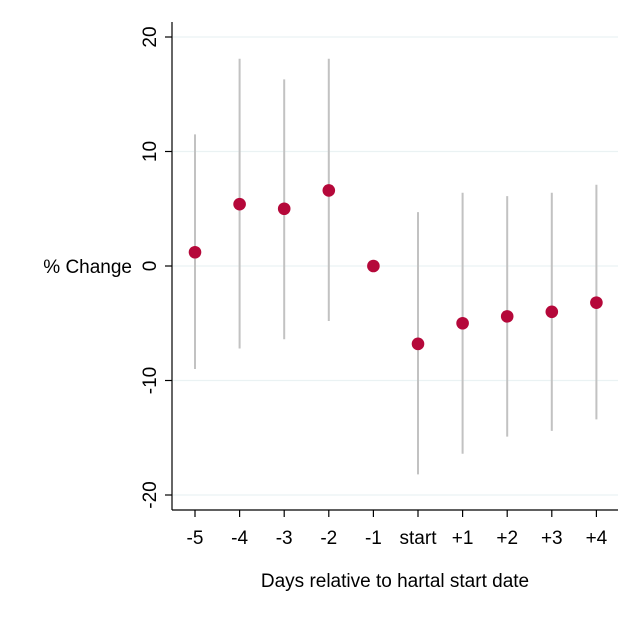  Describe the element at coordinates (328, 538) in the screenshot. I see `x-tick-label: -2` at that location.